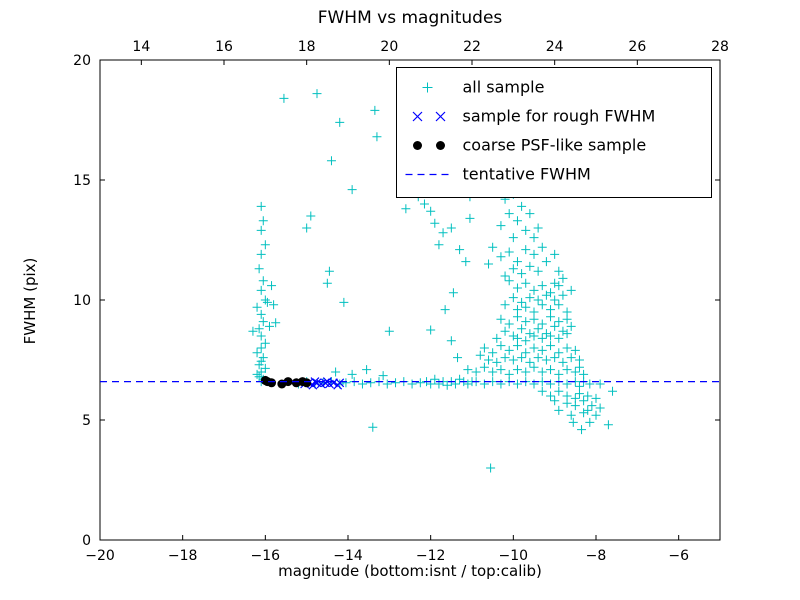 The image size is (800, 600). I want to click on tick-label: 26, so click(637, 47).